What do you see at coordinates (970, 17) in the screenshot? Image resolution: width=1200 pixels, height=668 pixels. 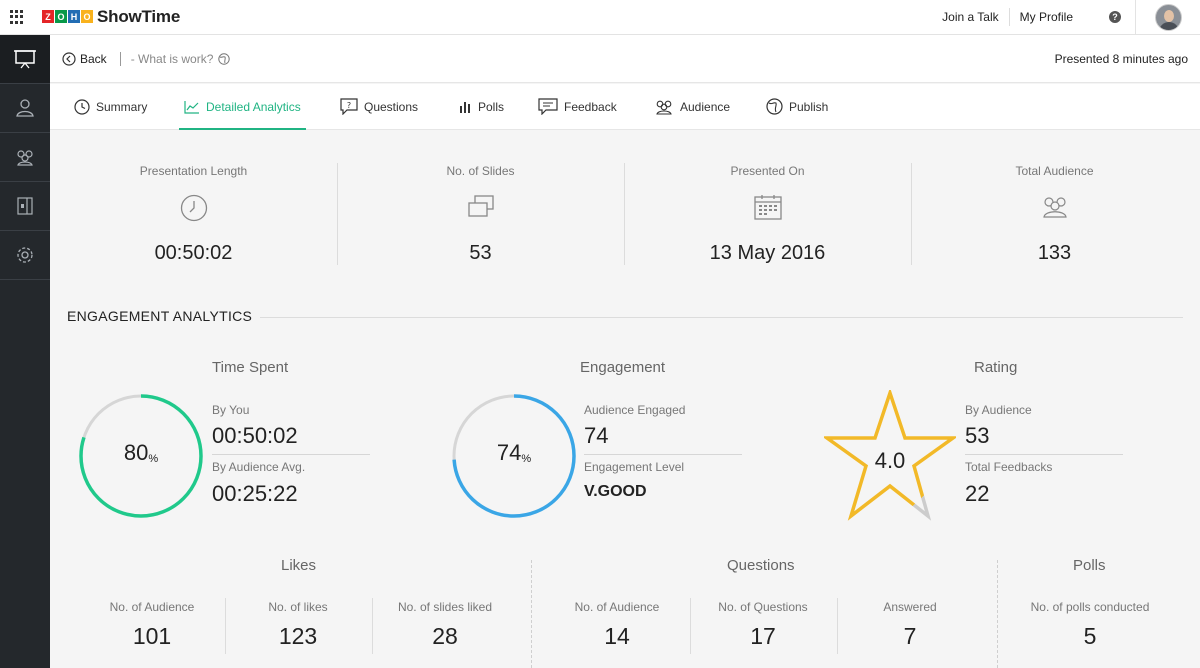 I see `join-talk-link: Join a Talk` at bounding box center [970, 17].